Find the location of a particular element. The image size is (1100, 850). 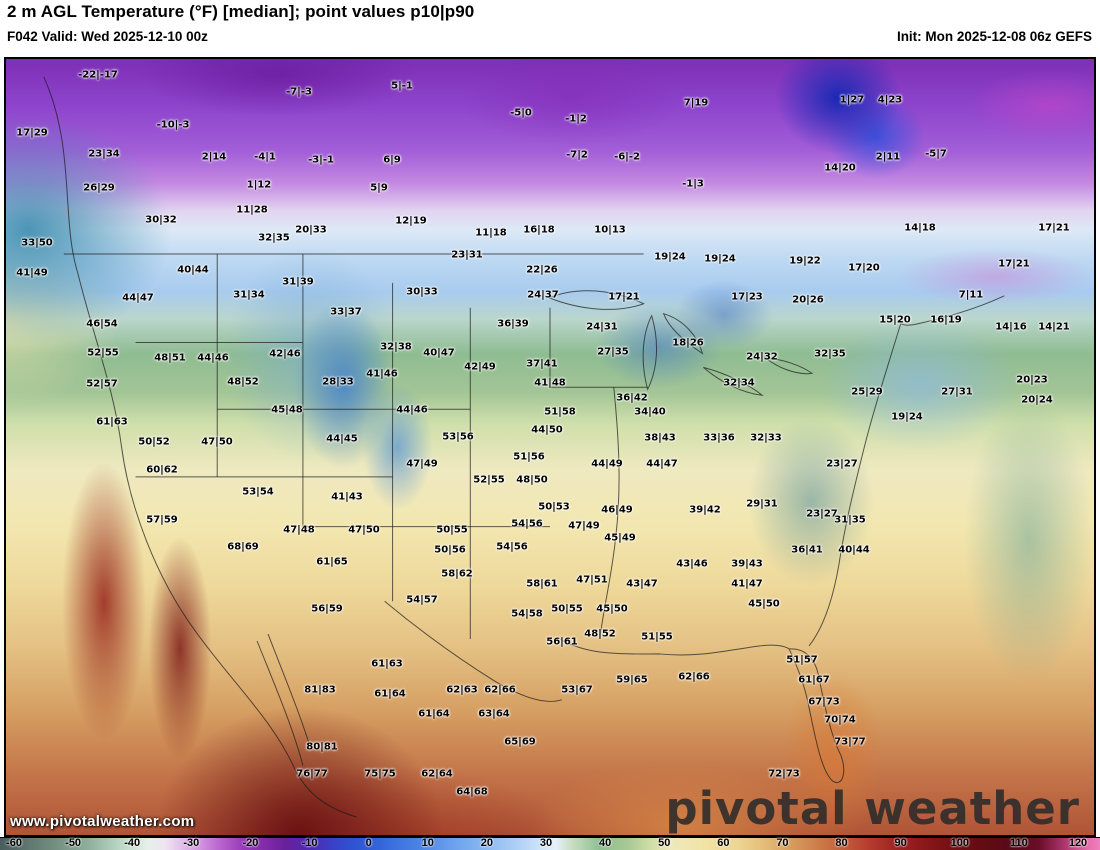

point-value-label: 42|46 is located at coordinates (285, 354).